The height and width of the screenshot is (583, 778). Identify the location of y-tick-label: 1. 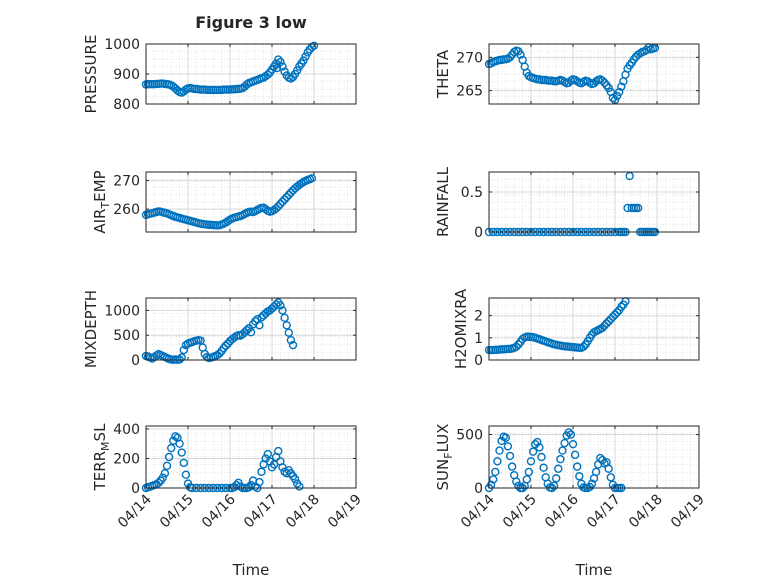
(478, 339).